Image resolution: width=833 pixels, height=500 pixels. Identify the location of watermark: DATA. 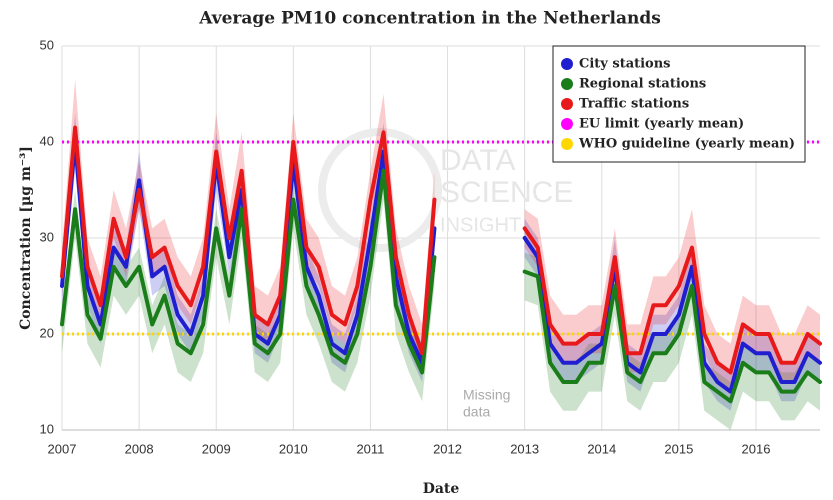
(478, 160).